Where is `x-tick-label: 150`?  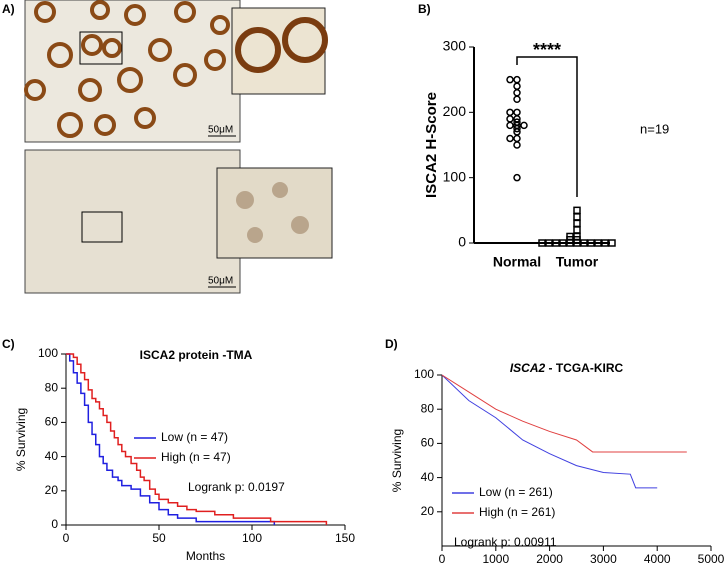 x-tick-label: 150 is located at coordinates (345, 538).